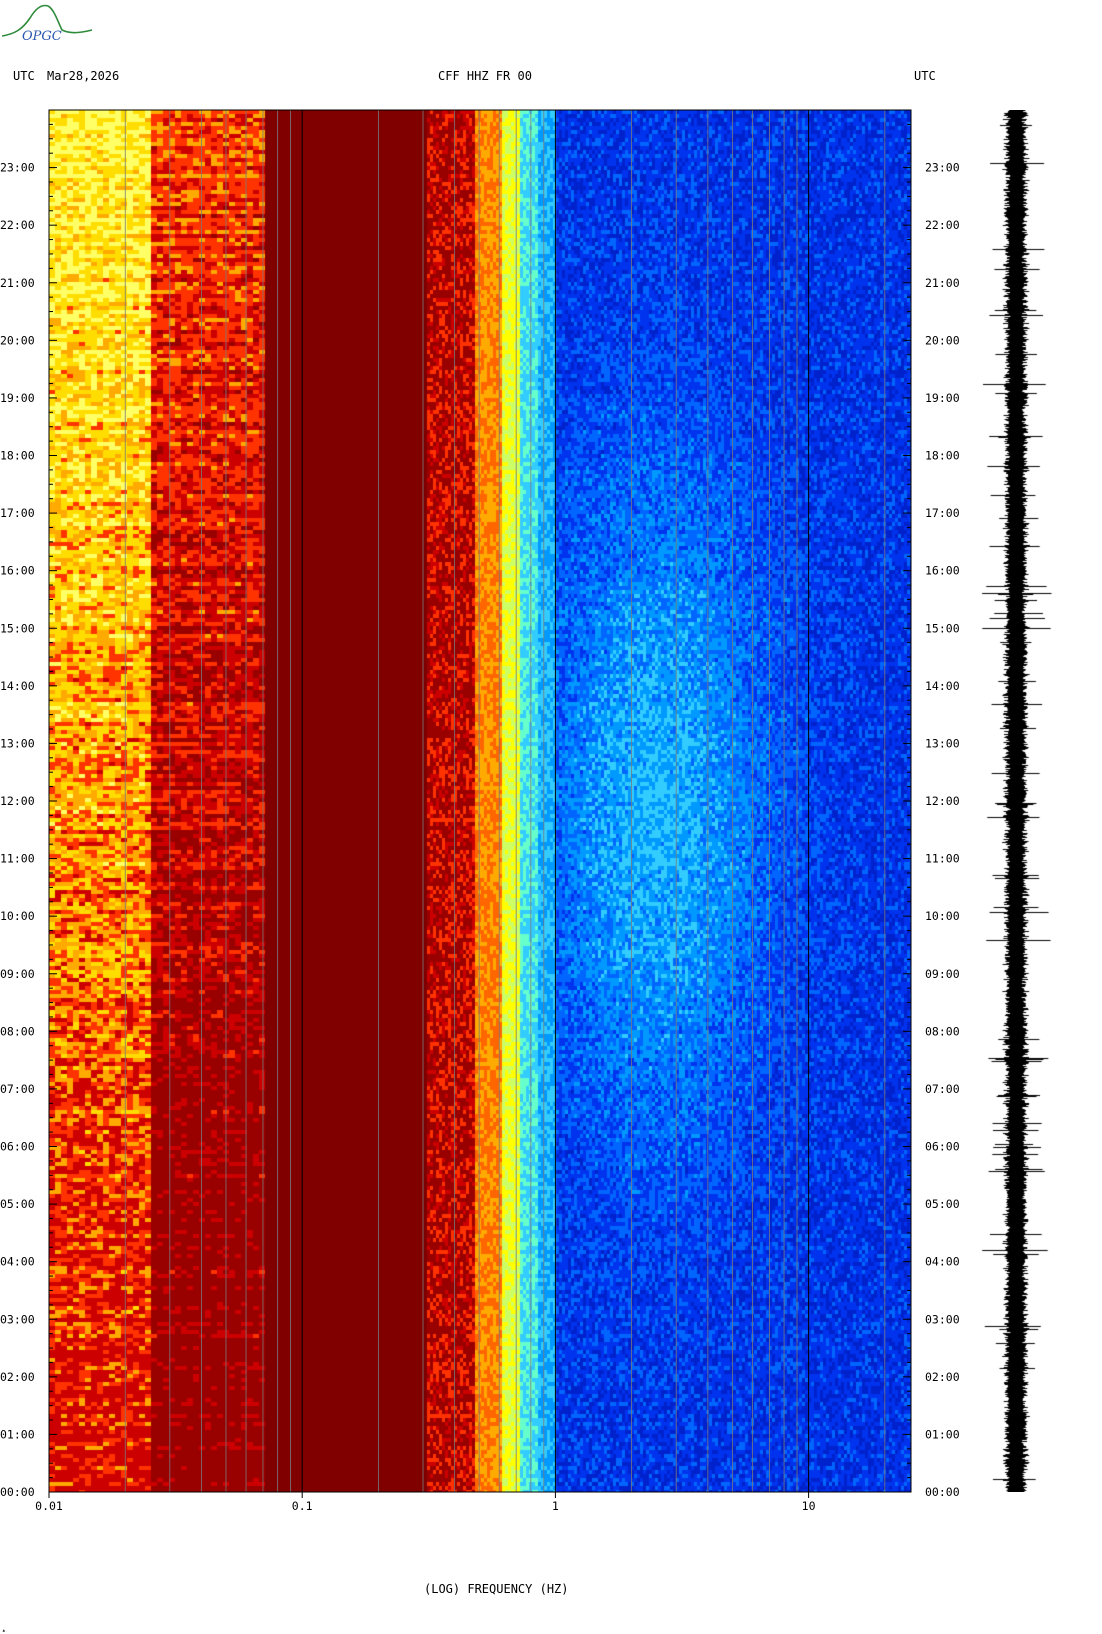 The image size is (1102, 1634). What do you see at coordinates (425, 1502) in the screenshot?
I see `frequency-axis: 0.01 0.1 1 10` at bounding box center [425, 1502].